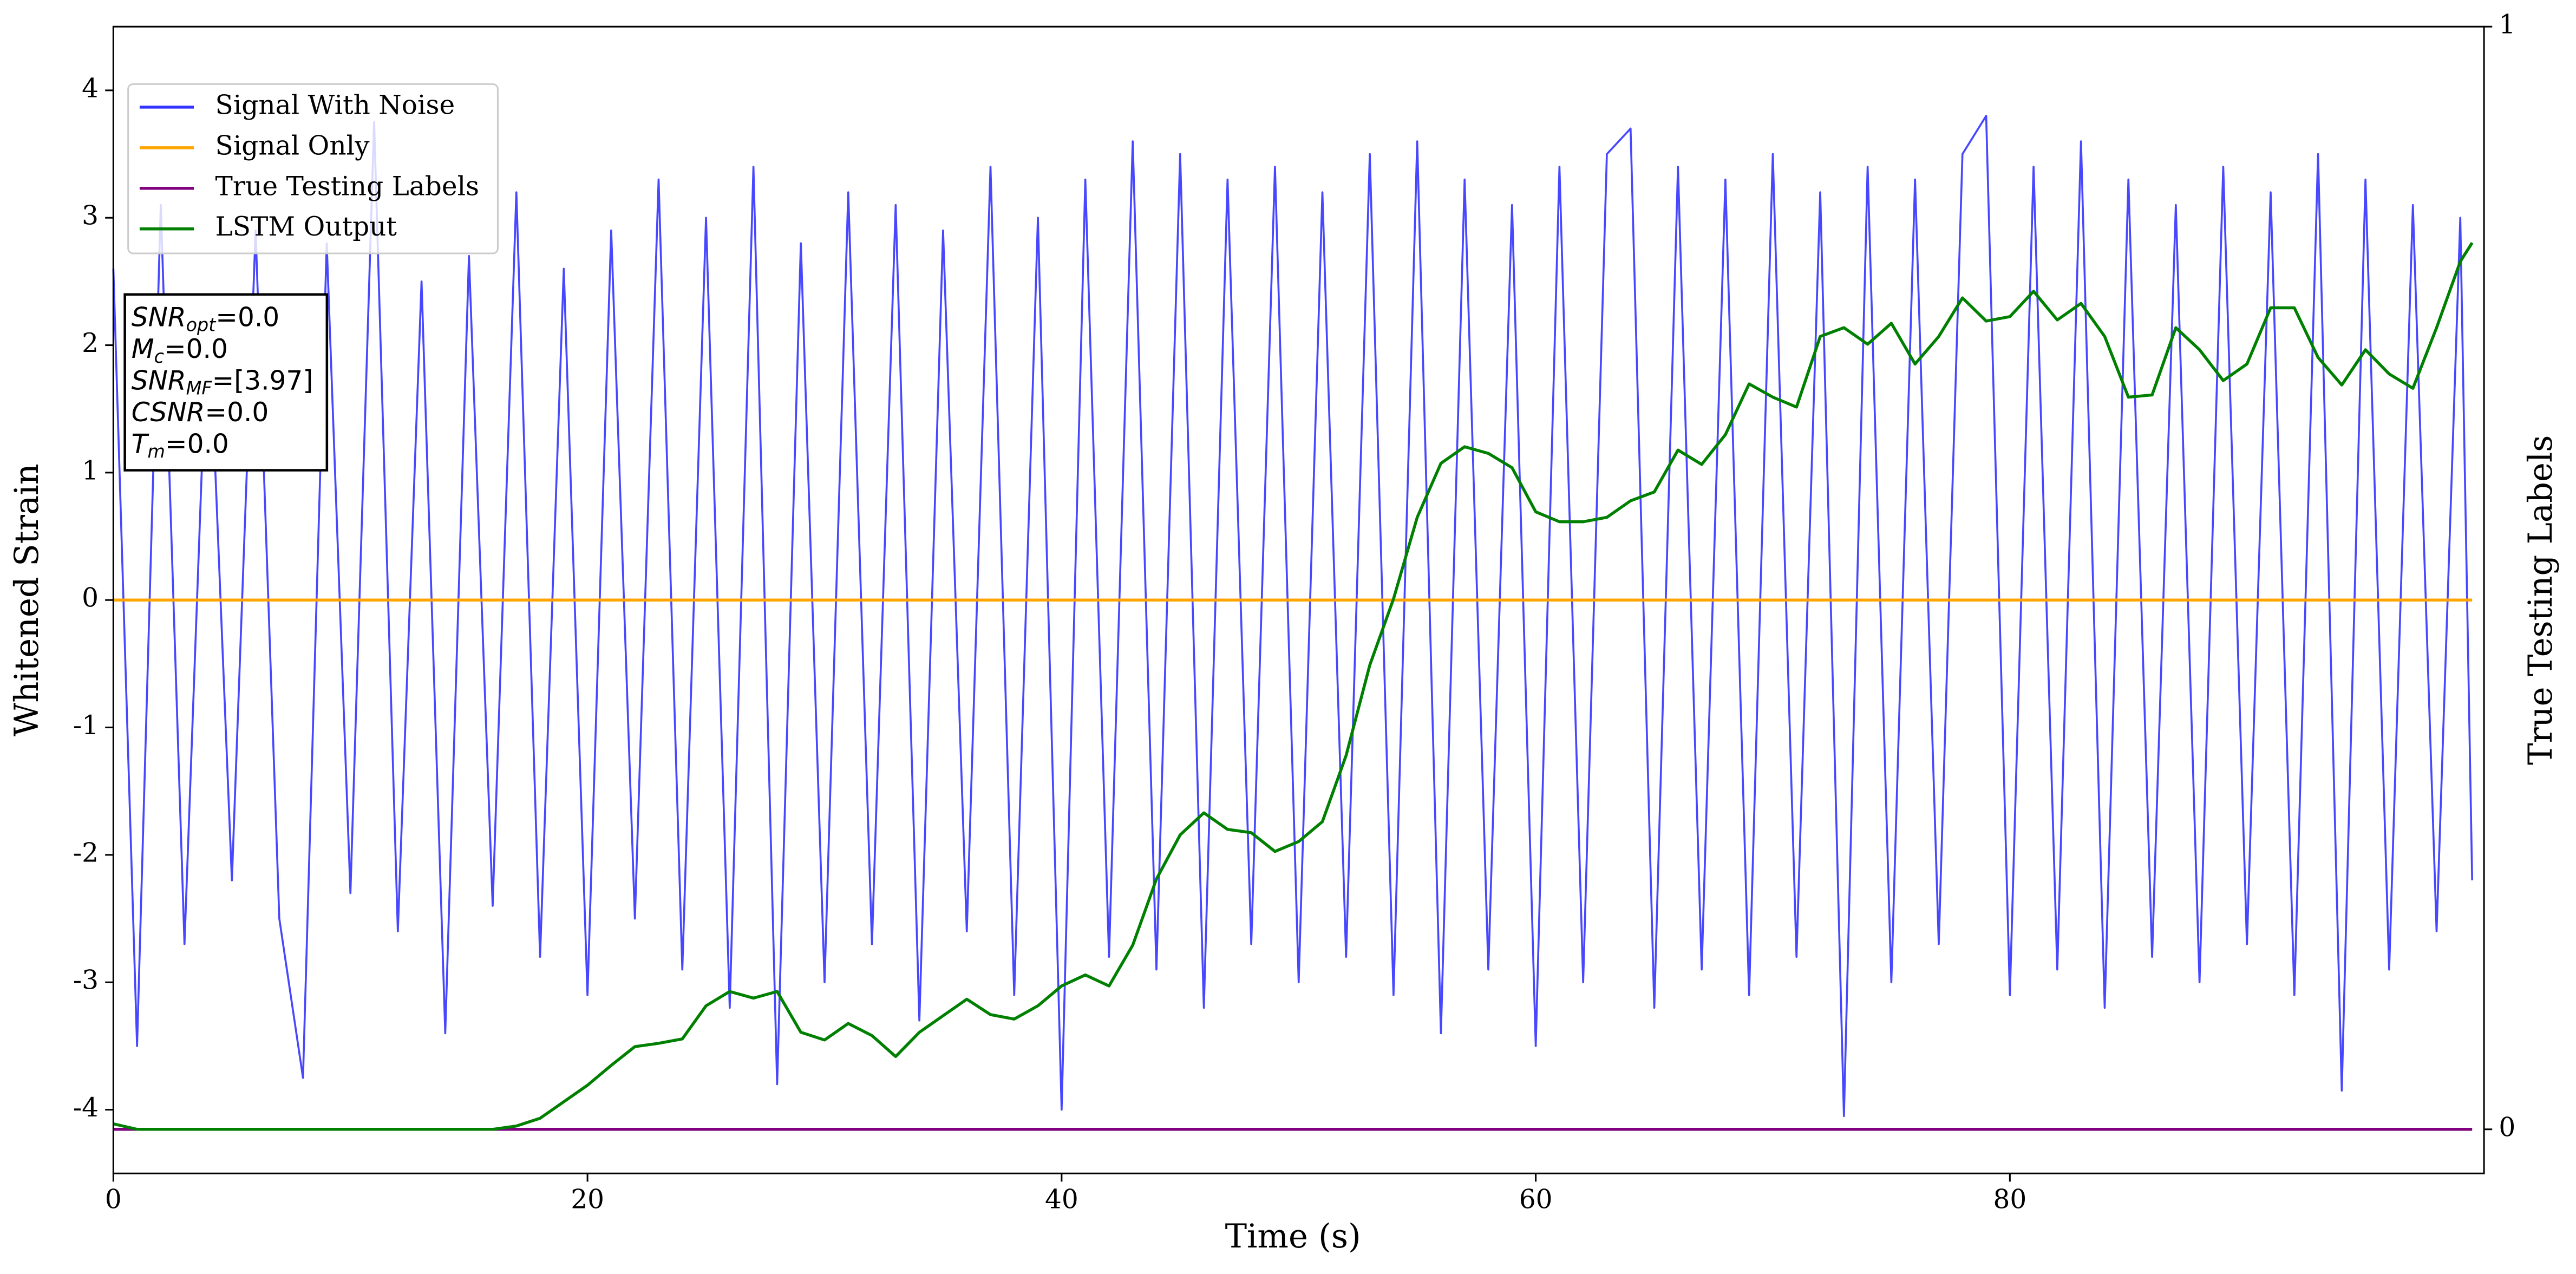 This screenshot has width=2576, height=1274. What do you see at coordinates (90, 88) in the screenshot?
I see `y-tick-label: 4` at bounding box center [90, 88].